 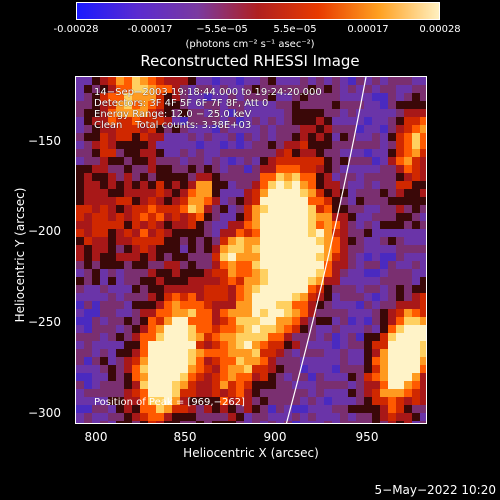 What do you see at coordinates (367, 437) in the screenshot?
I see `x-tick-label: 950` at bounding box center [367, 437].